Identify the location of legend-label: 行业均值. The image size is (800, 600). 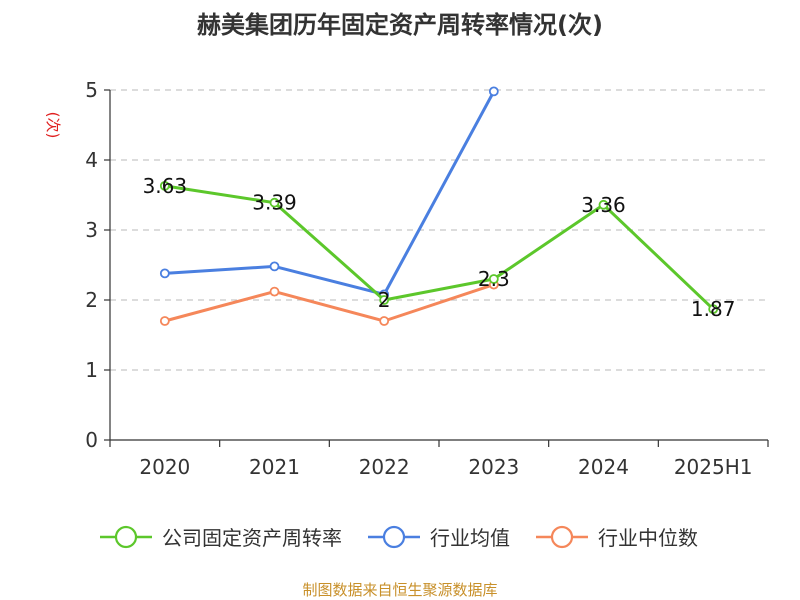
(470, 538).